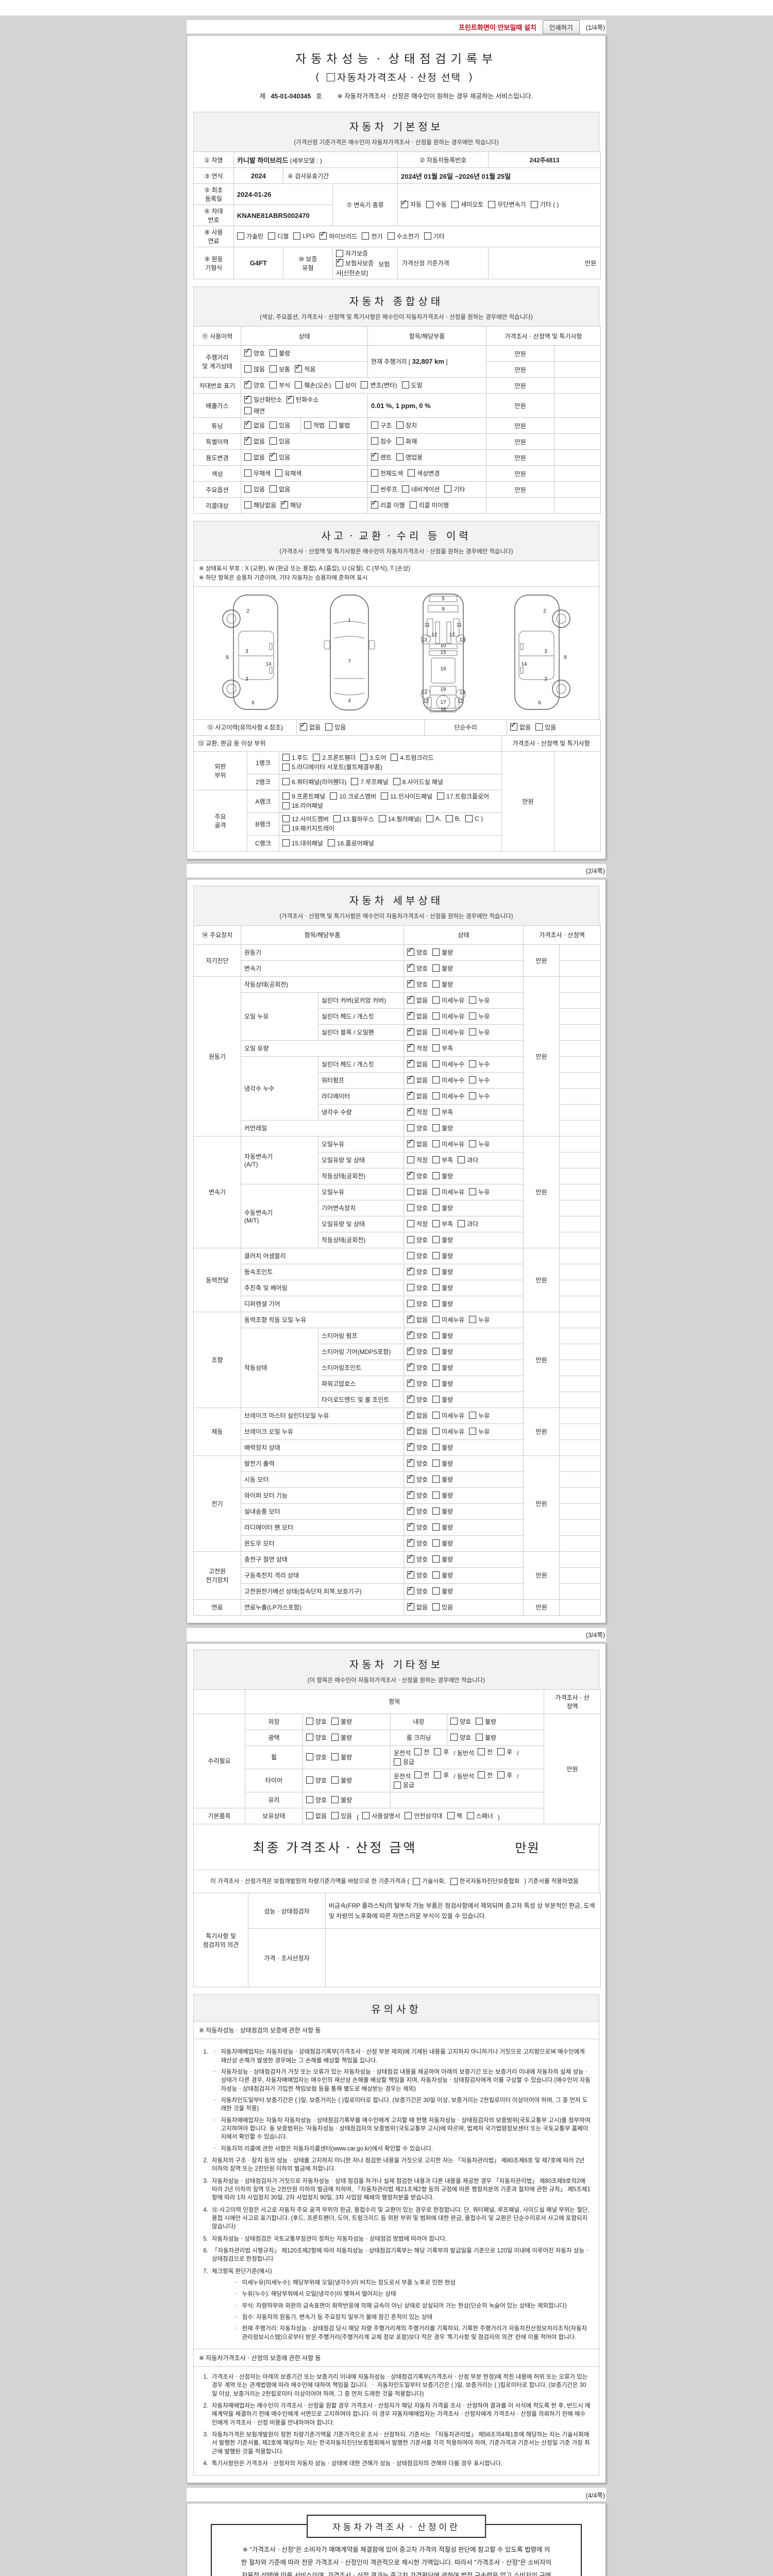 The image size is (773, 2576). Describe the element at coordinates (288, 473) in the screenshot. I see `checkbox-option: 유채색` at that location.